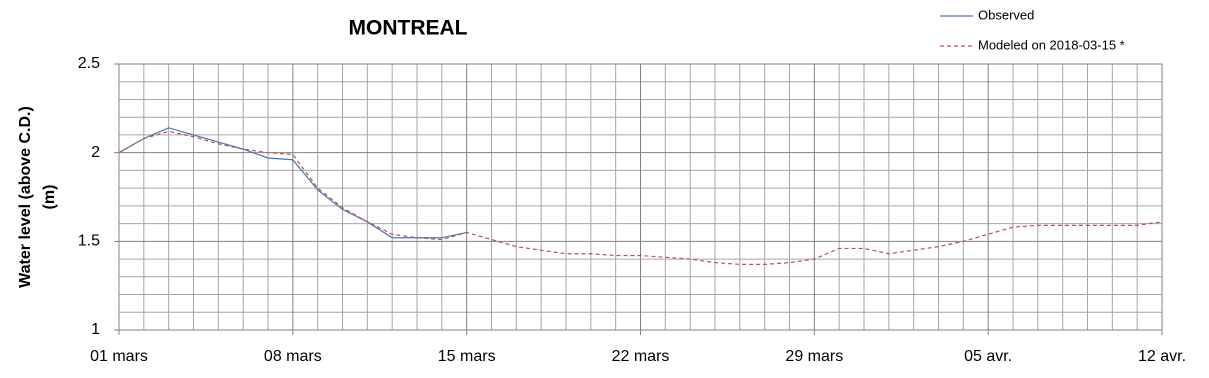  I want to click on x-tick-label: 15 mars, so click(467, 356).